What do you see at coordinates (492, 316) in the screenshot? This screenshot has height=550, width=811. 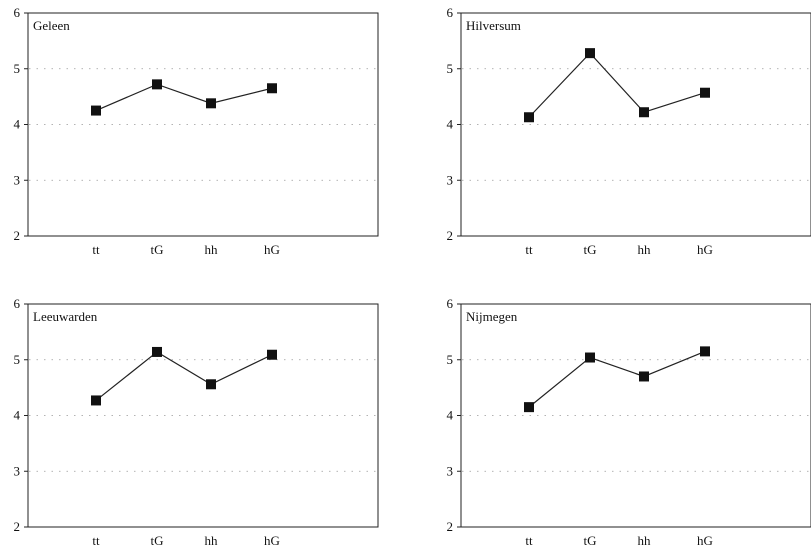 I see `panel-title: Nijmegen` at bounding box center [492, 316].